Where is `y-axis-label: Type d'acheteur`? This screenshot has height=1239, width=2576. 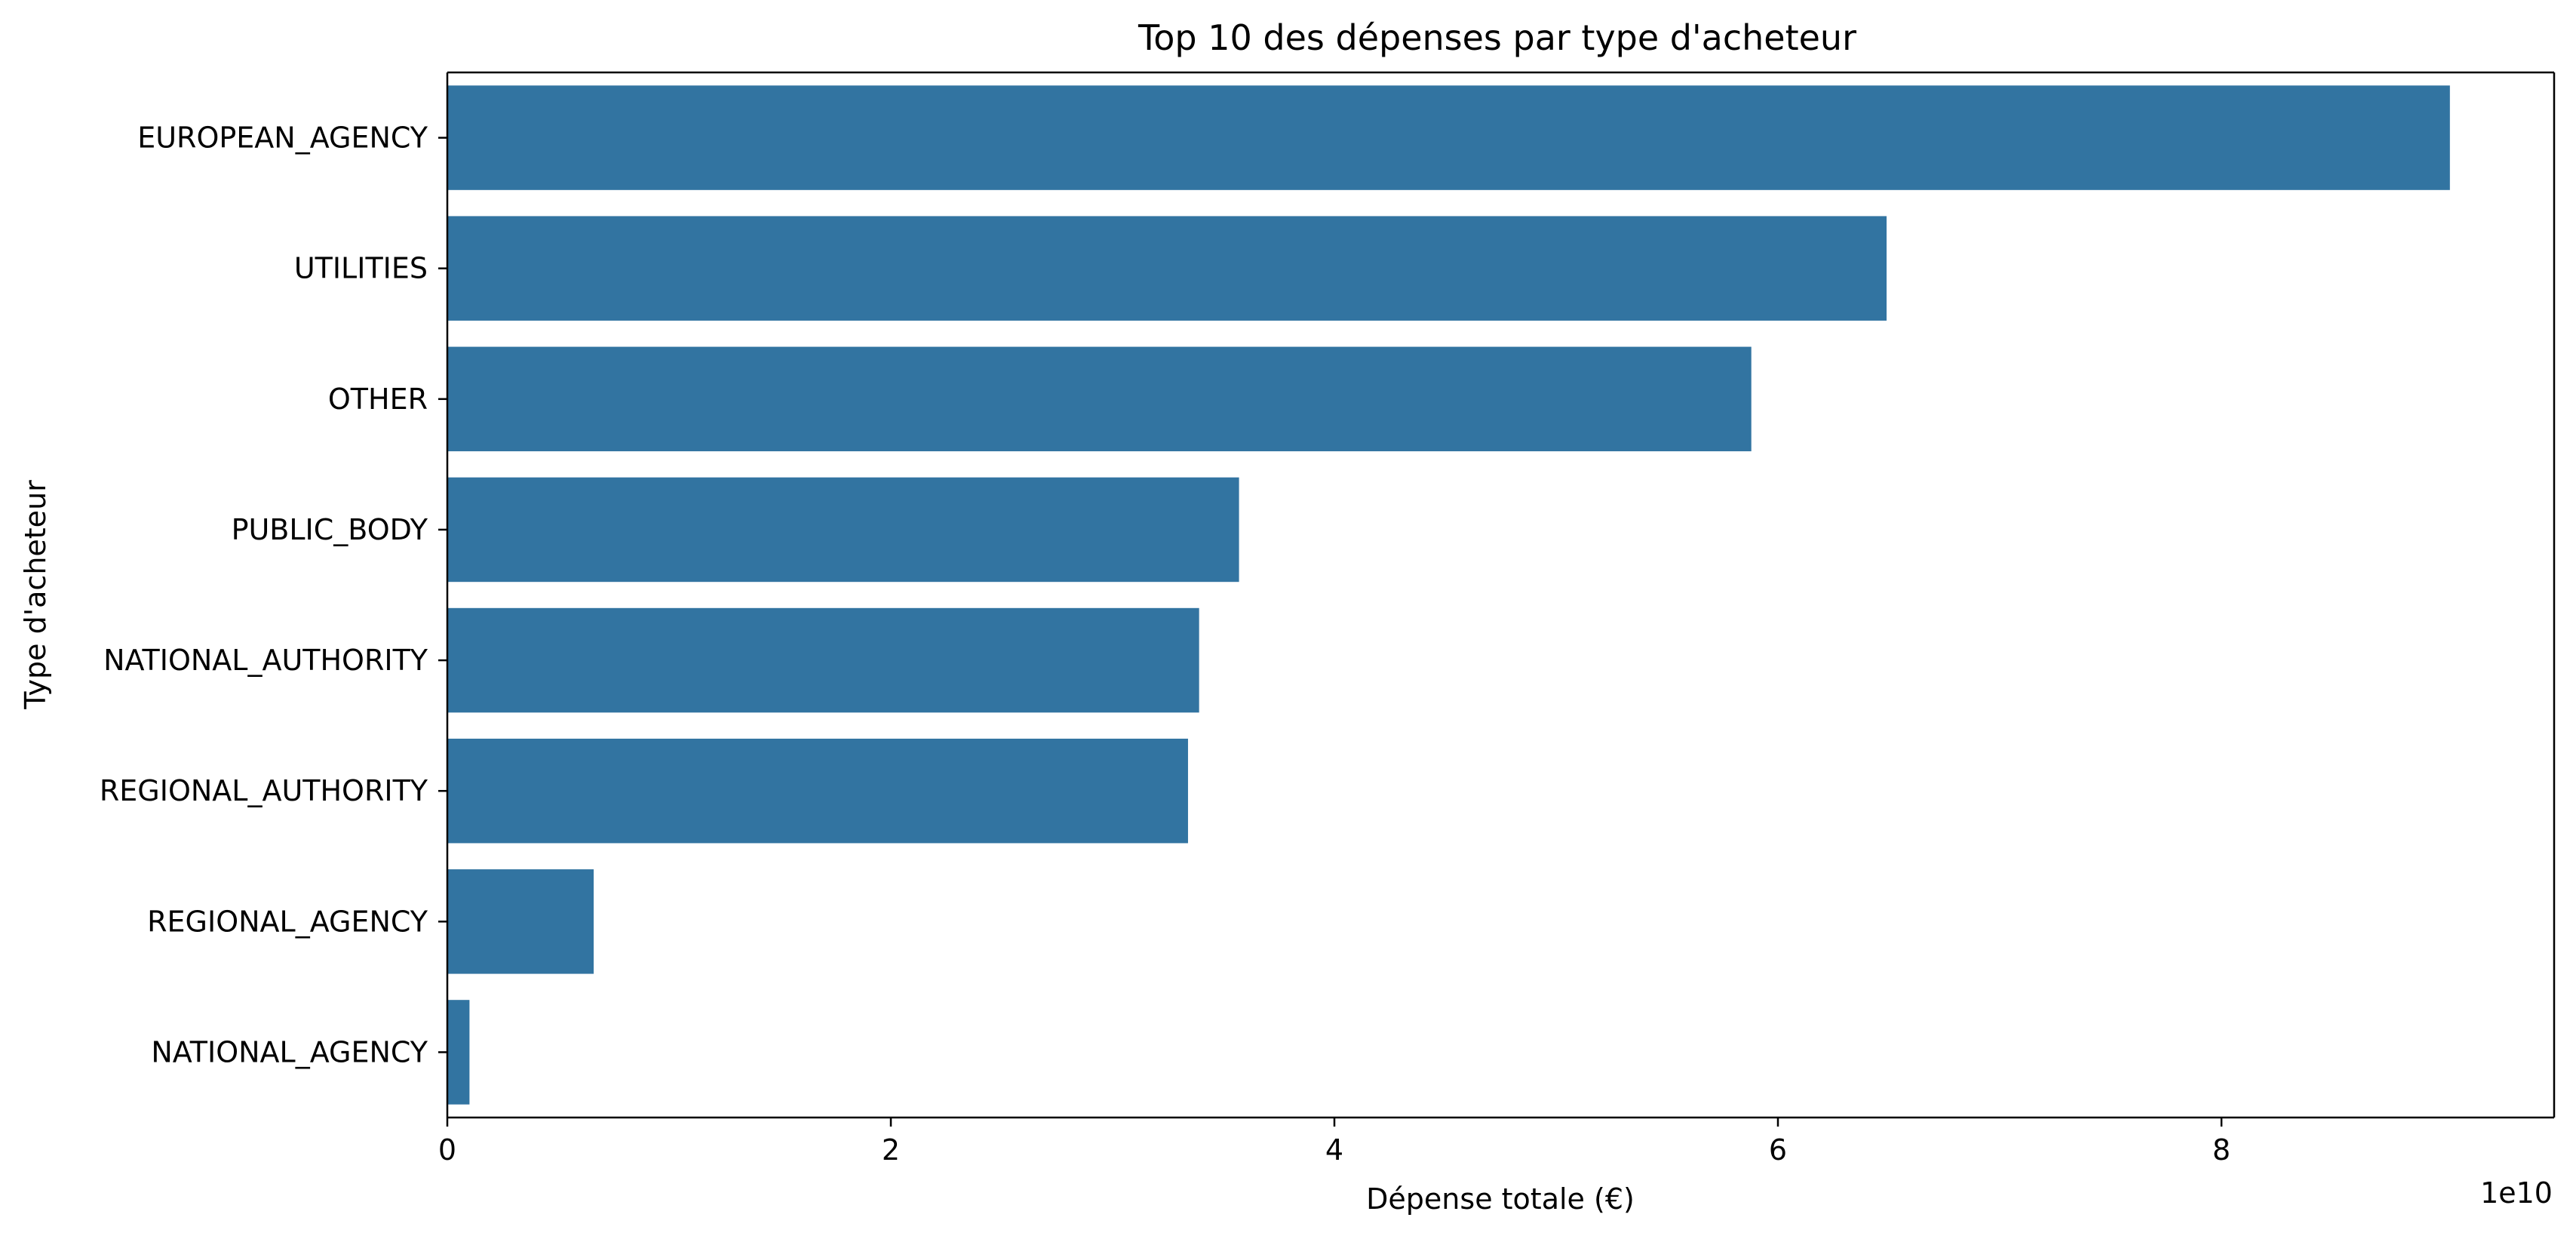
y-axis-label: Type d'acheteur is located at coordinates (35, 595).